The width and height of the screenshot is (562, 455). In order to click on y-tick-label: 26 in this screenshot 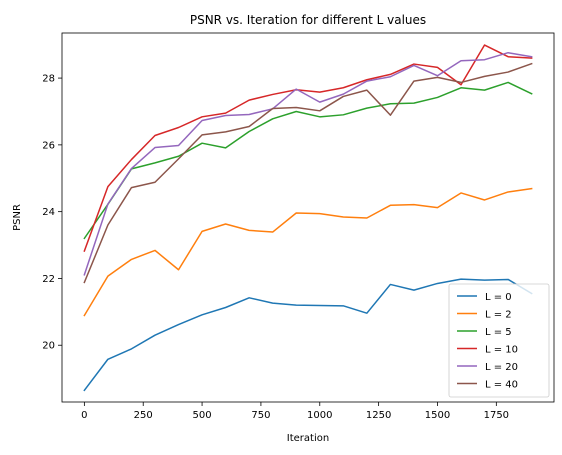, I will do `click(48, 145)`.